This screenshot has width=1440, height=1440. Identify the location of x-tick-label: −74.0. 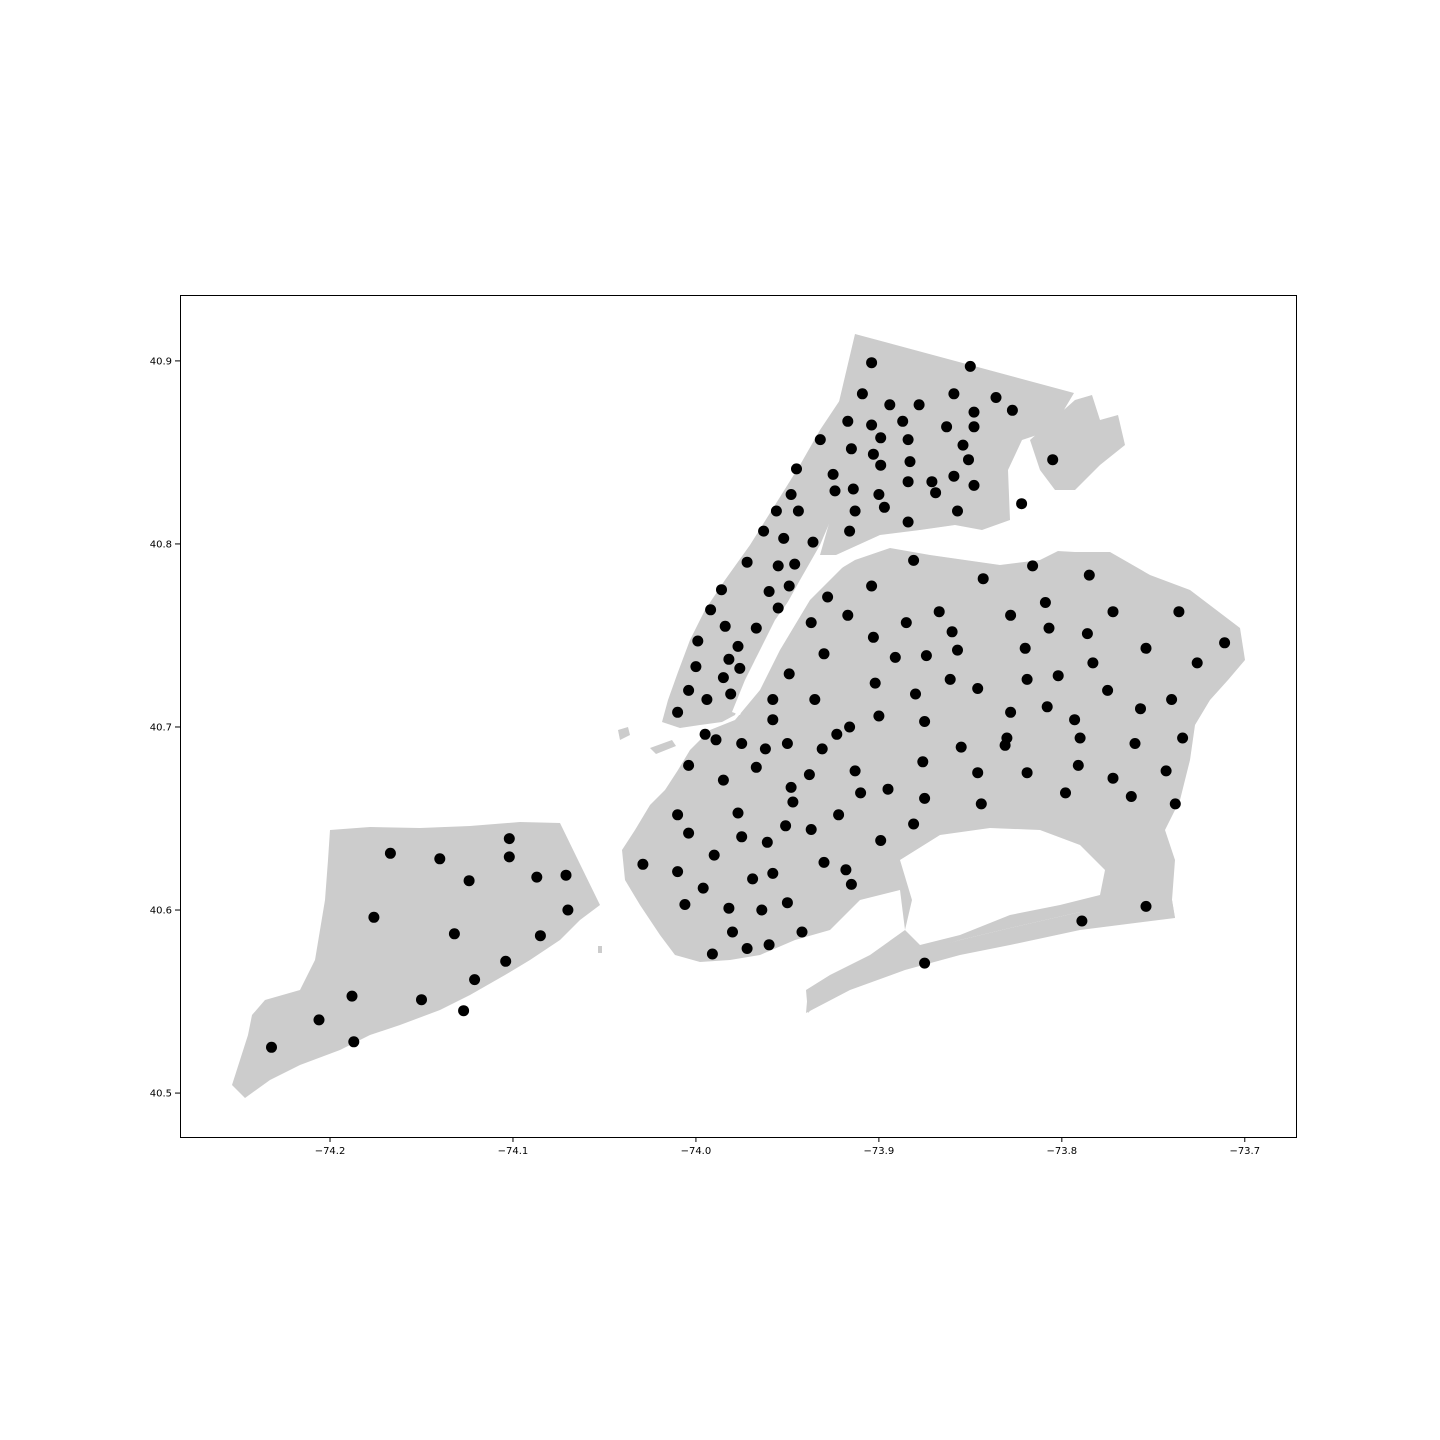
(696, 1151).